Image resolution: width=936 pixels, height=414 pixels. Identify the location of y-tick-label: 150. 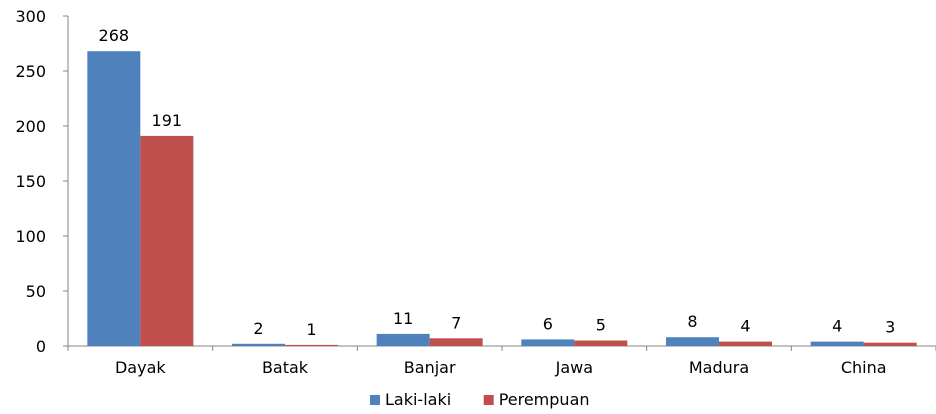
(30, 181).